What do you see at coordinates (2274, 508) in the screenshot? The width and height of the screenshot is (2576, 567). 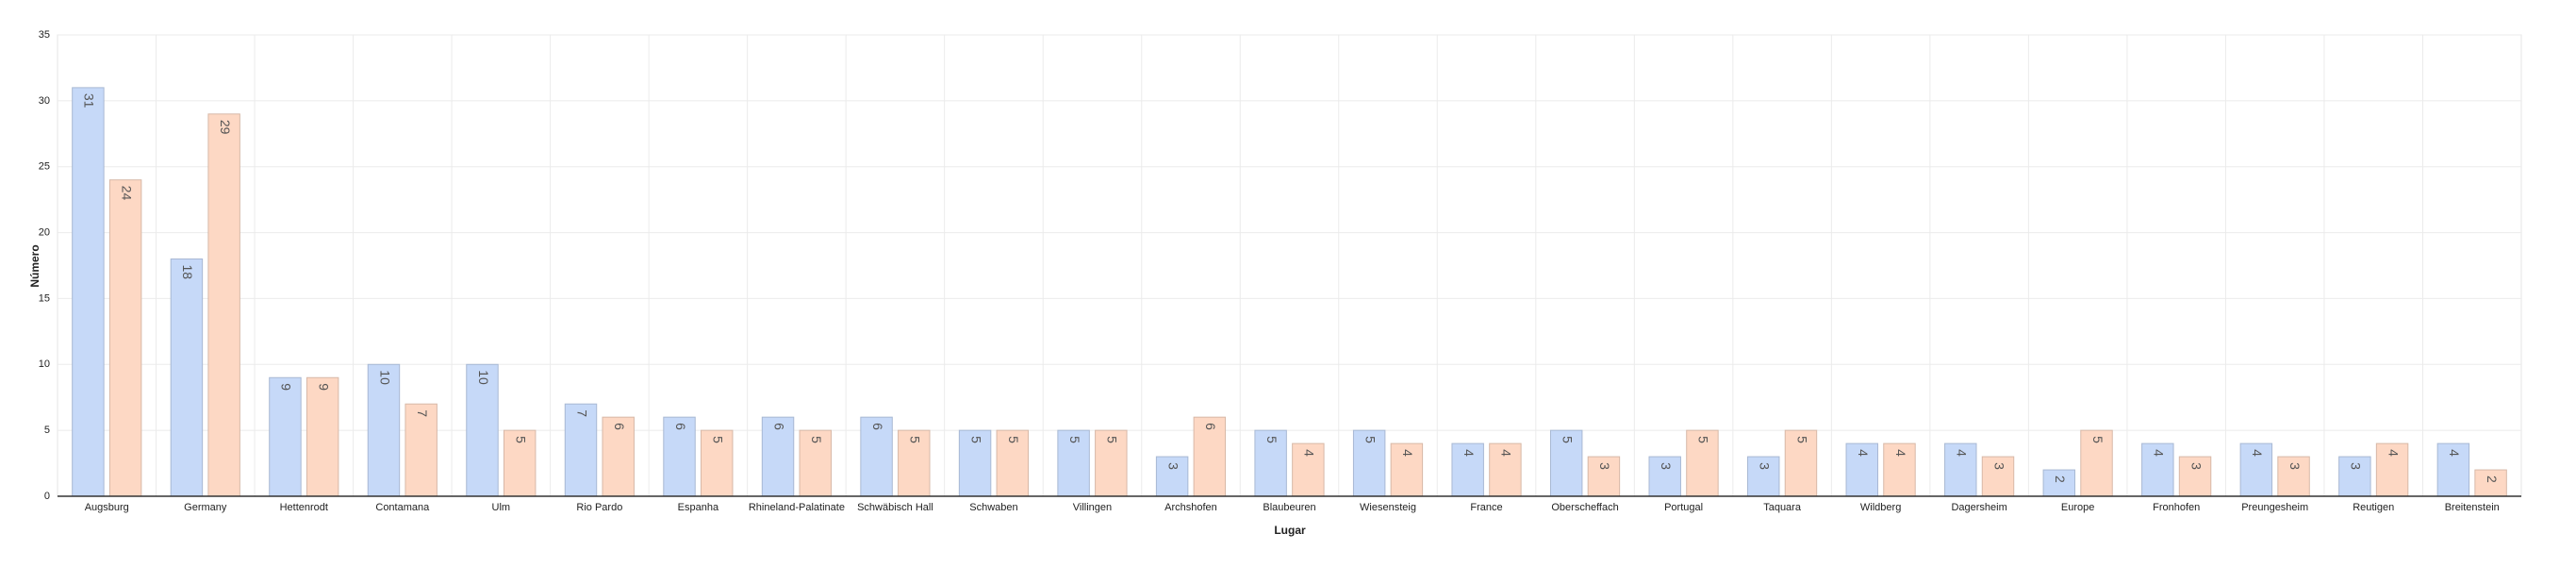 I see `x-tick-label: Preungesheim` at bounding box center [2274, 508].